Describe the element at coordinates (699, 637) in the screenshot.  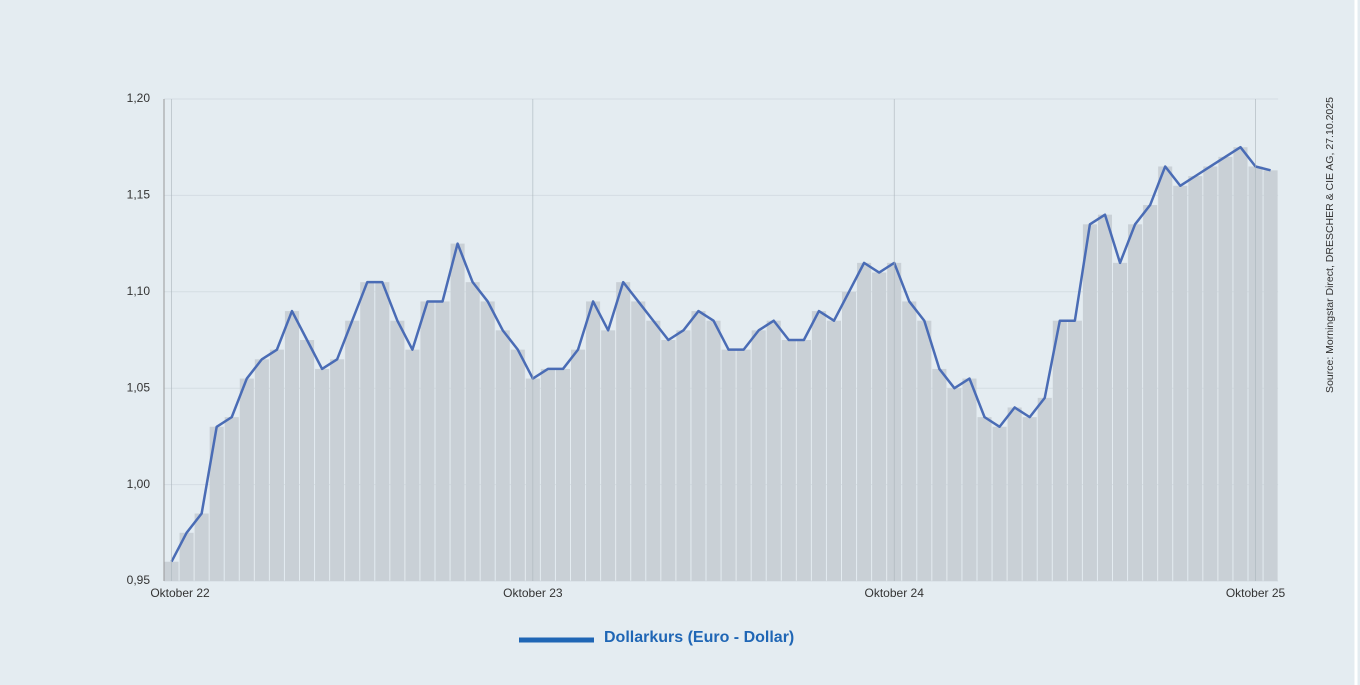
I see `legend-label: Dollarkurs (Euro - Dollar)` at that location.